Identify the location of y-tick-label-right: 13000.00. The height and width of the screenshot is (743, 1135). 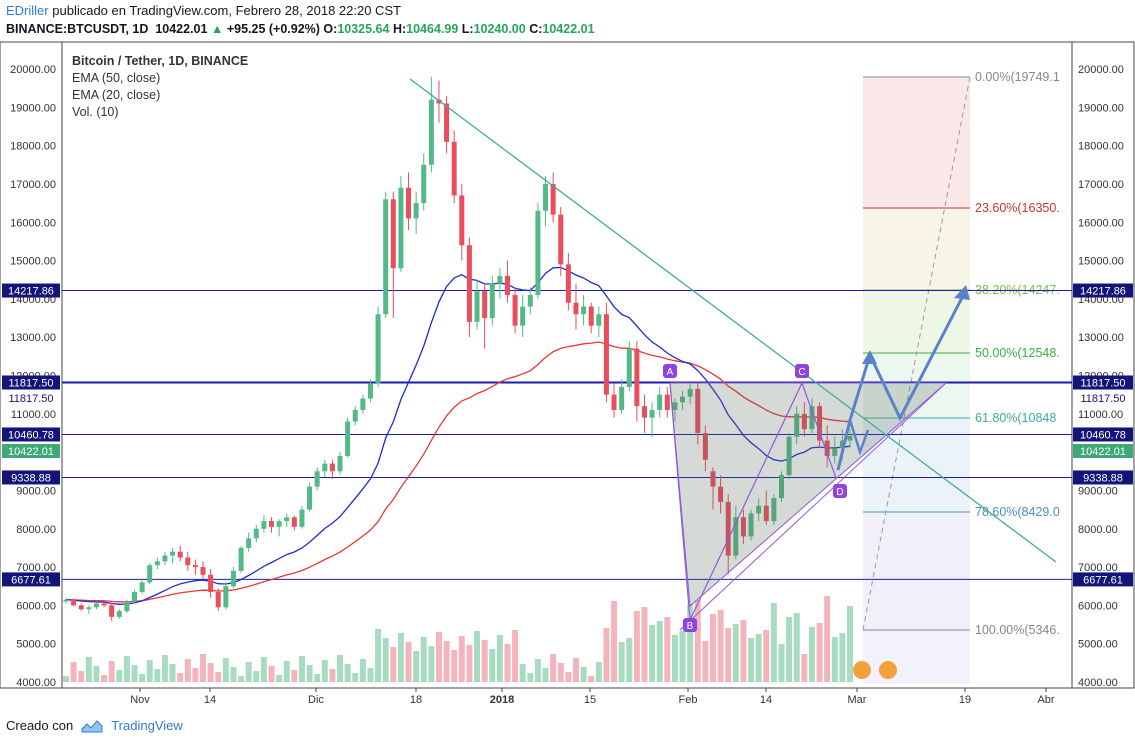
(1101, 338).